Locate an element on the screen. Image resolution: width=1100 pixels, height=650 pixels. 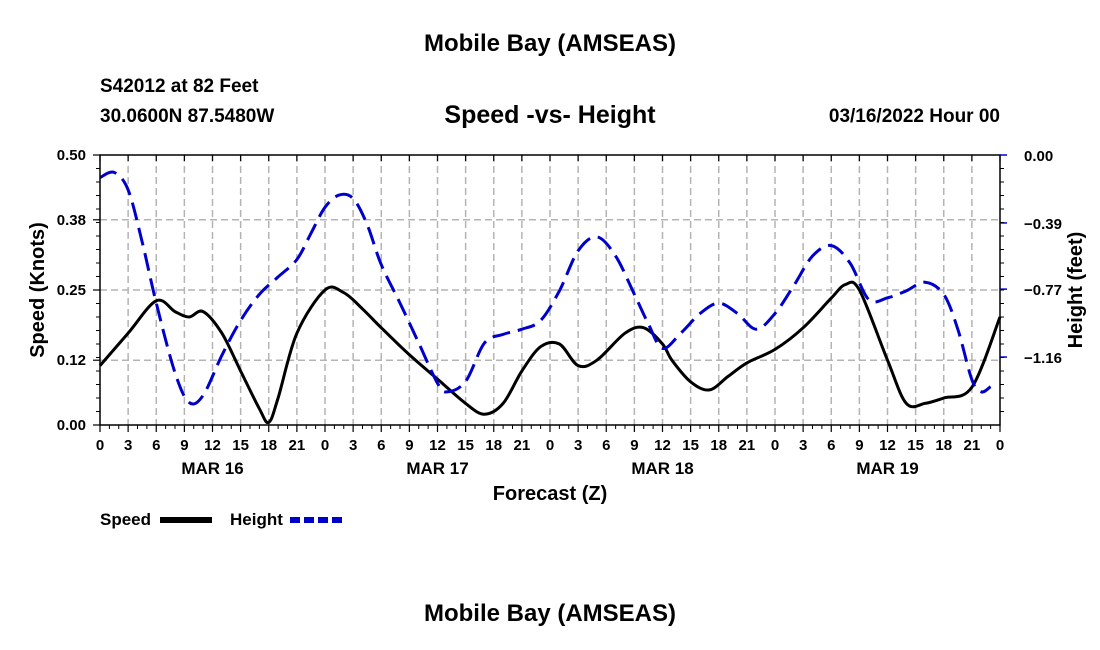
y2-tick-label: −0.39 is located at coordinates (1043, 224).